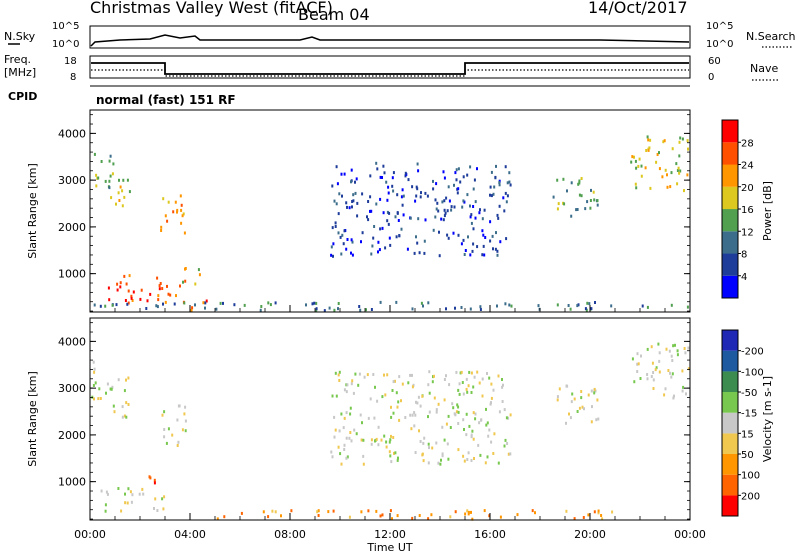  What do you see at coordinates (72, 435) in the screenshot?
I see `velocity-y-tick-label: 2000` at bounding box center [72, 435].